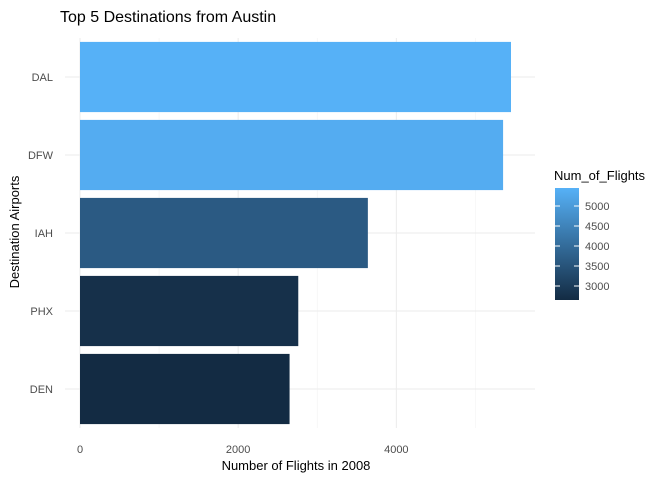 The image size is (672, 480). What do you see at coordinates (597, 247) in the screenshot?
I see `legend-tick-label: 4000` at bounding box center [597, 247].